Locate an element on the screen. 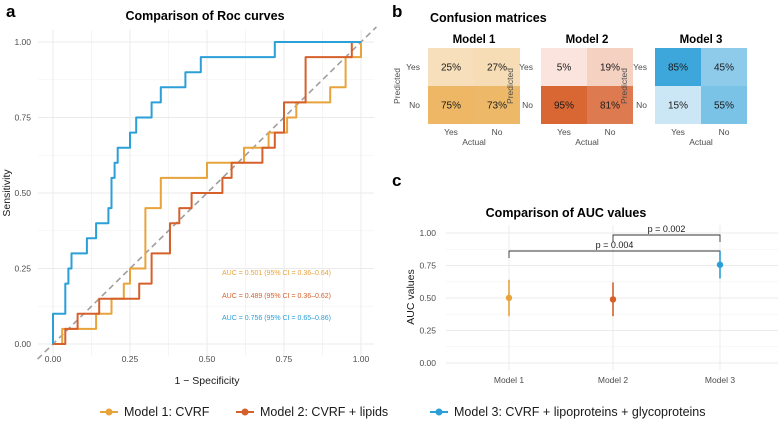 This screenshot has height=427, width=784. auc-ytick-label: 0.25 is located at coordinates (427, 331).